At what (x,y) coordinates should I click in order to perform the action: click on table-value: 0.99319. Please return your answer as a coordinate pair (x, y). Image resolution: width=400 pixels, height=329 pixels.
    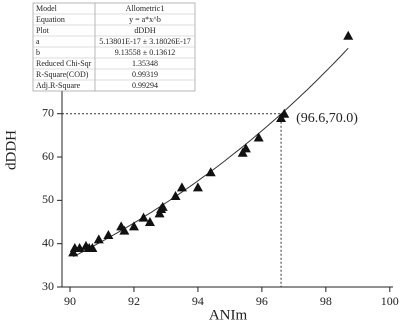
    Looking at the image, I should click on (145, 74).